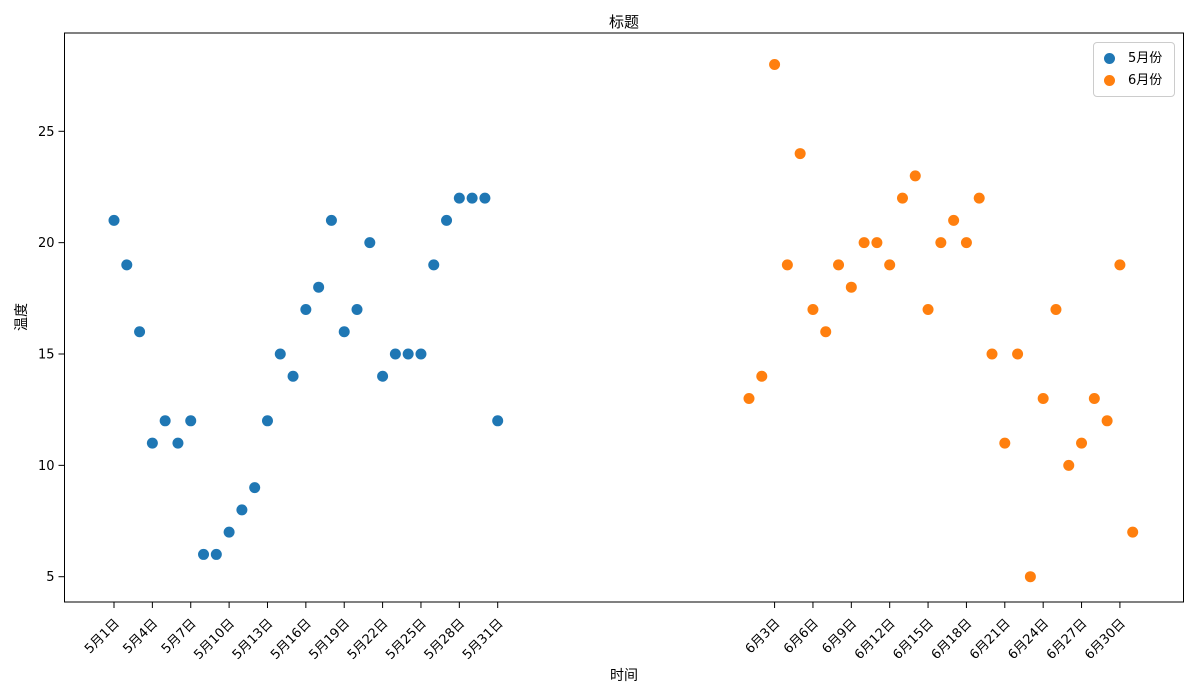  I want to click on legend-label-june: 6月份, so click(1145, 80).